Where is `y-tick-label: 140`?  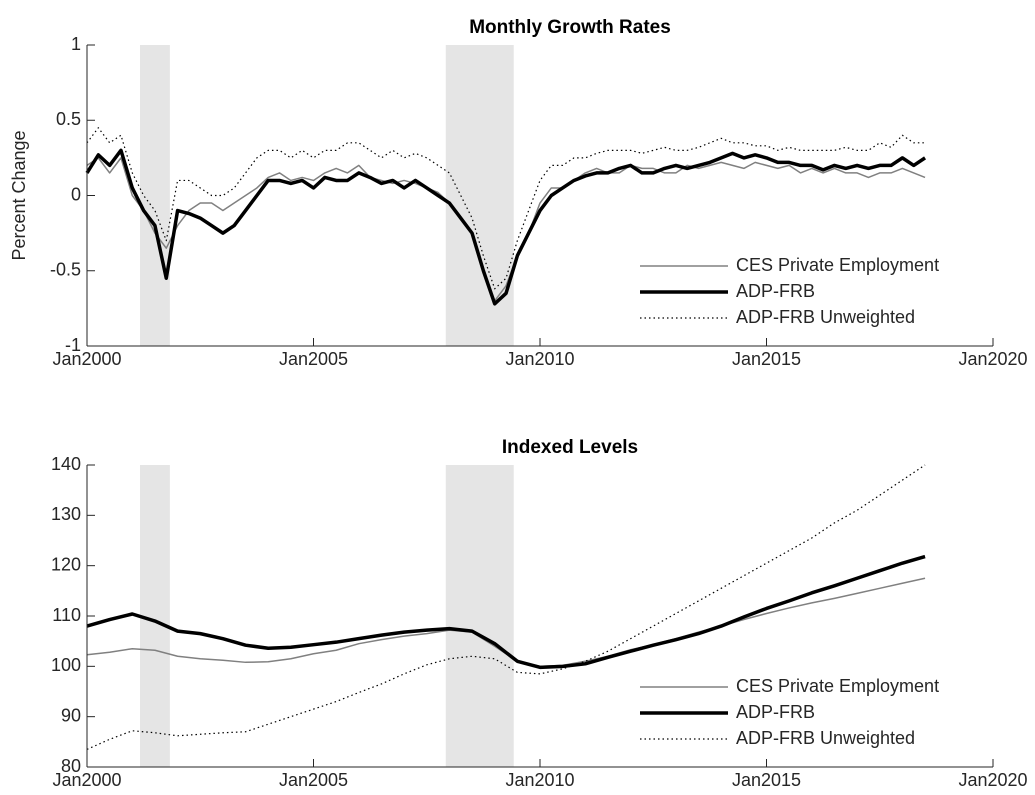
y-tick-label: 140 is located at coordinates (66, 464).